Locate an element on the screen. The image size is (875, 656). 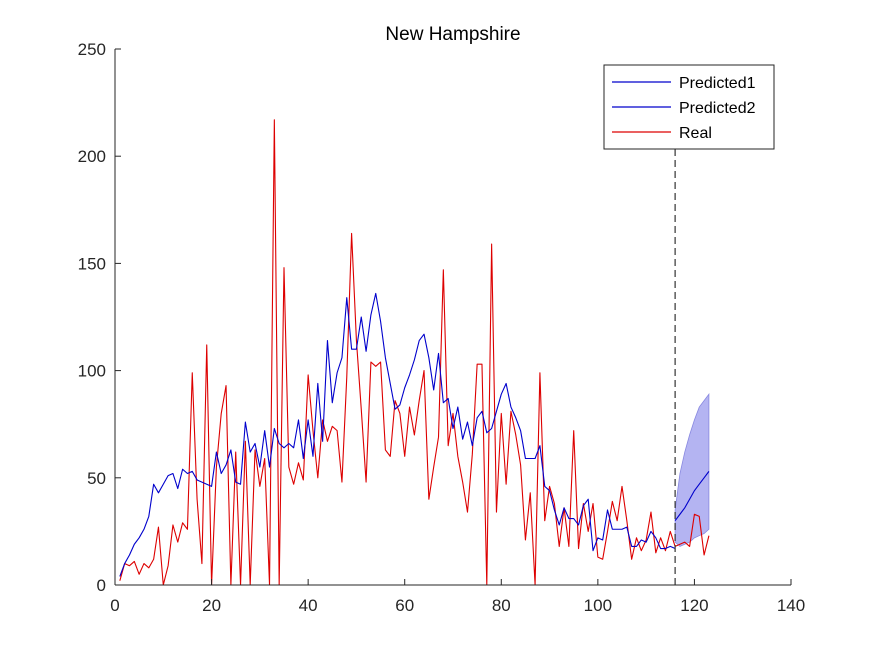
x-tick-label: 80 is located at coordinates (501, 605).